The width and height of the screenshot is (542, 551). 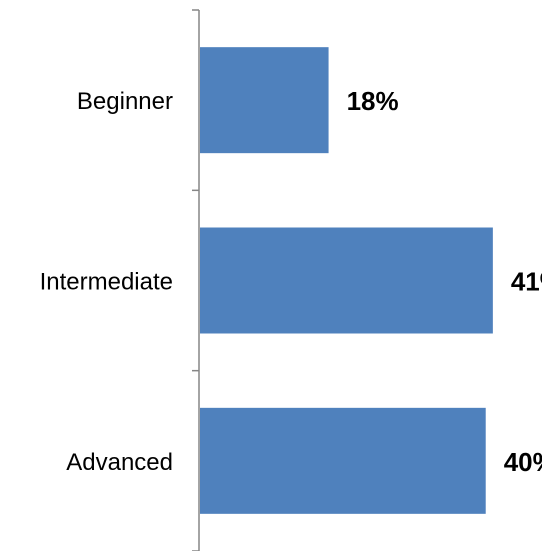 What do you see at coordinates (125, 101) in the screenshot?
I see `category-label-beginner: Beginner` at bounding box center [125, 101].